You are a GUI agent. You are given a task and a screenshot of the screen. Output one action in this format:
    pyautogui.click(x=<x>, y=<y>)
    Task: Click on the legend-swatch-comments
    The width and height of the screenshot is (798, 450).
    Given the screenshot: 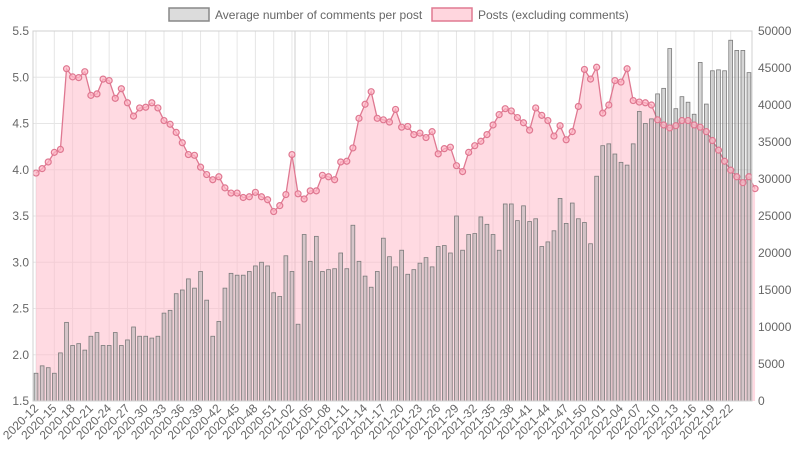 What is the action you would take?
    pyautogui.click(x=189, y=14)
    